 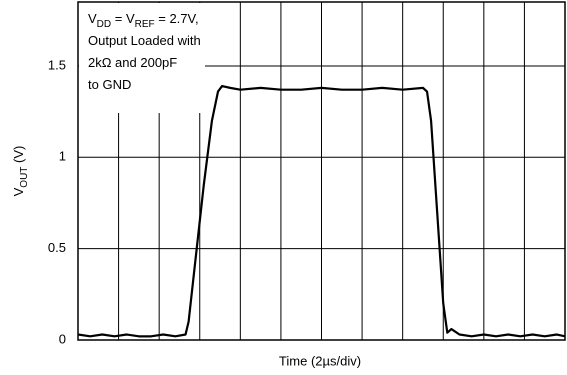 I want to click on annotation-subscript: DD, so click(x=104, y=24).